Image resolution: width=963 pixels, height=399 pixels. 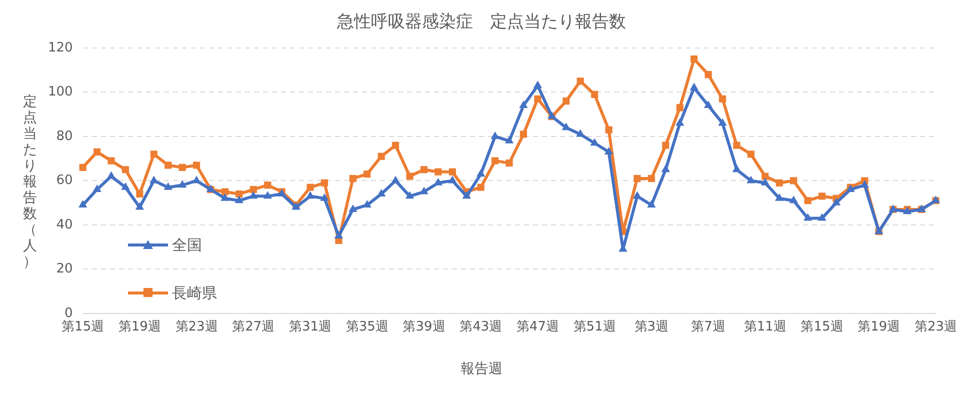 What do you see at coordinates (537, 327) in the screenshot?
I see `x-tick-label: 第47週` at bounding box center [537, 327].